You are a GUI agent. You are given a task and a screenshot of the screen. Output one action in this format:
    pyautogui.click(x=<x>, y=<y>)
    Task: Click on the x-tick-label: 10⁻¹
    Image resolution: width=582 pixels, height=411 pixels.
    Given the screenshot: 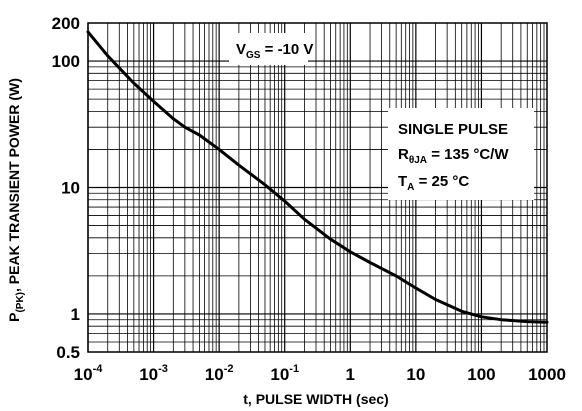 What is the action you would take?
    pyautogui.click(x=284, y=373)
    